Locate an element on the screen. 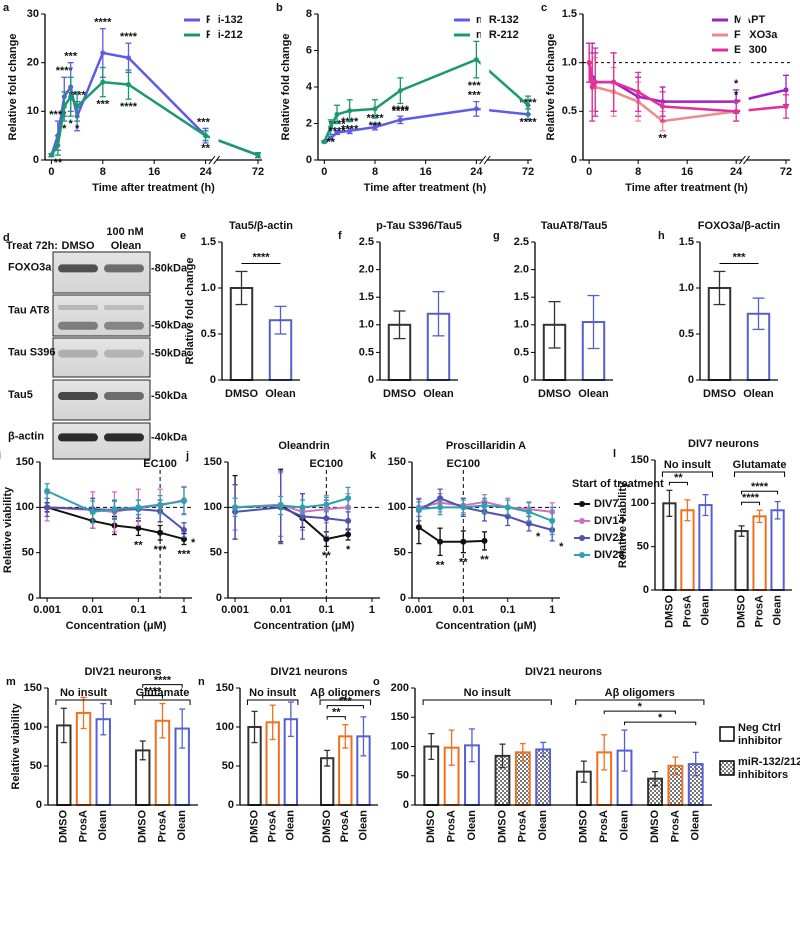 Image resolution: width=800 pixels, height=934 pixels. y-tick-label: 6 is located at coordinates (309, 50).